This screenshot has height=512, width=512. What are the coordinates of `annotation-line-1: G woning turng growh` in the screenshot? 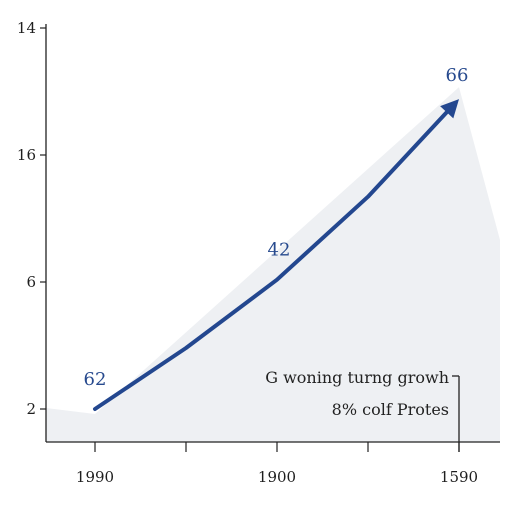 It's located at (357, 377).